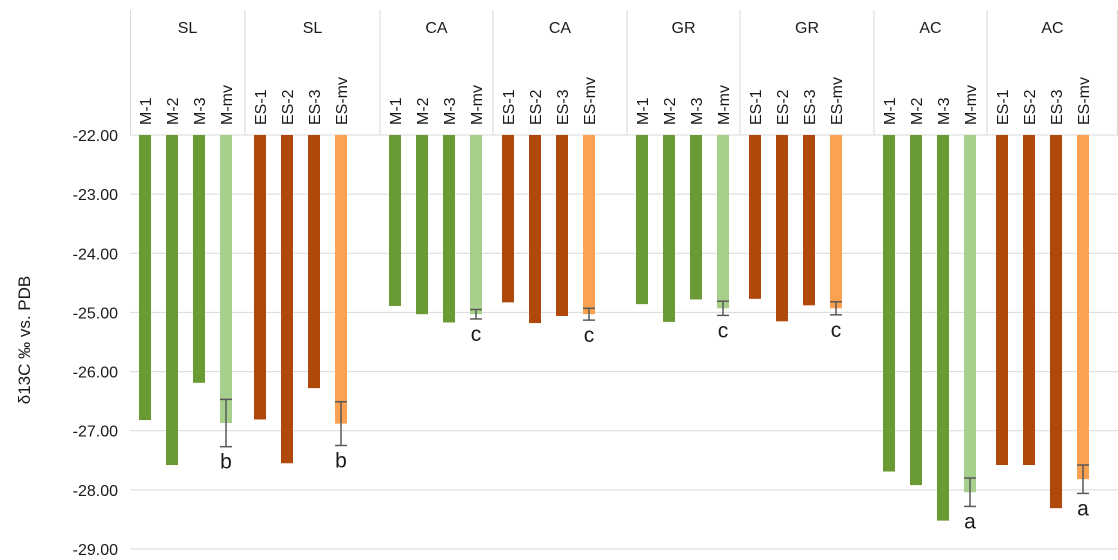 This screenshot has height=560, width=1118. What do you see at coordinates (24, 340) in the screenshot?
I see `y-axis-label: δ13C ‰ vs. PDB` at bounding box center [24, 340].